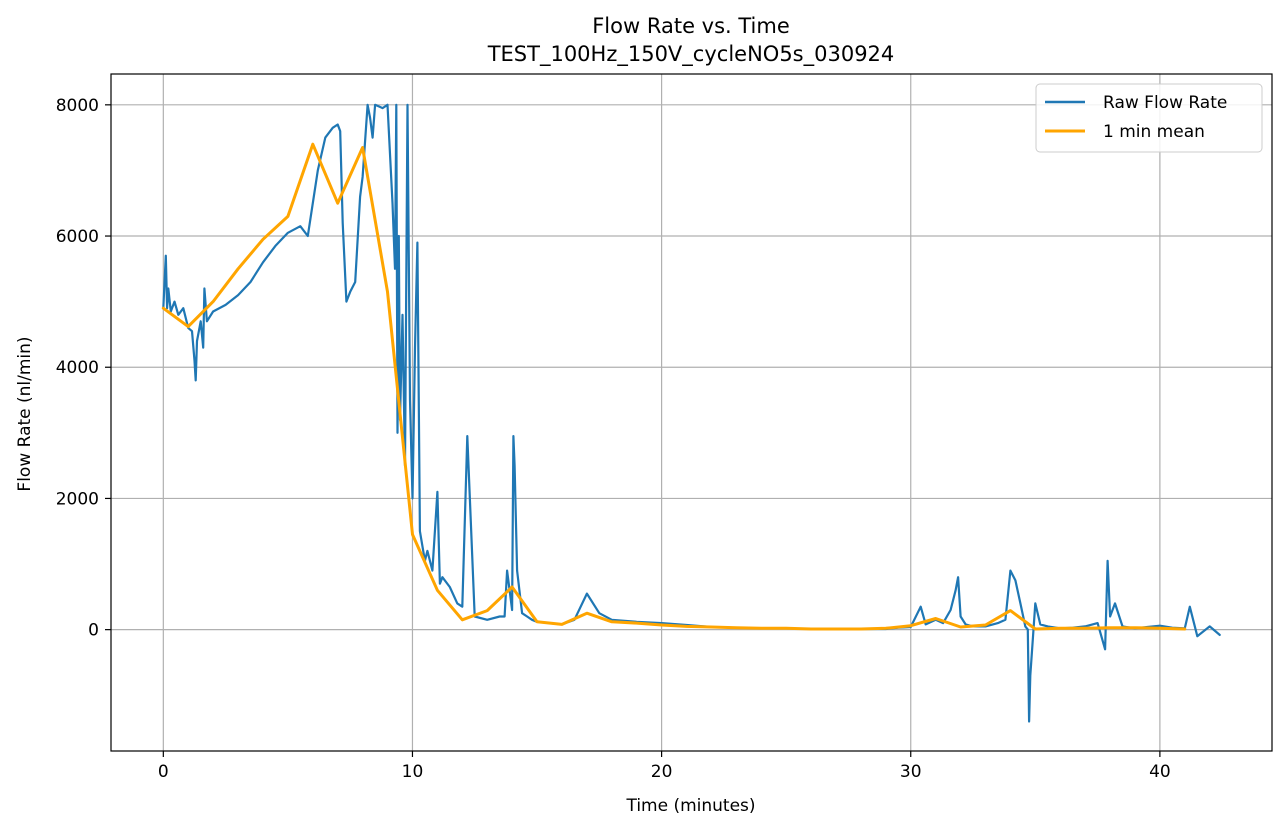 The height and width of the screenshot is (831, 1288). Describe the element at coordinates (77, 106) in the screenshot. I see `y-tick-label: 8000` at that location.